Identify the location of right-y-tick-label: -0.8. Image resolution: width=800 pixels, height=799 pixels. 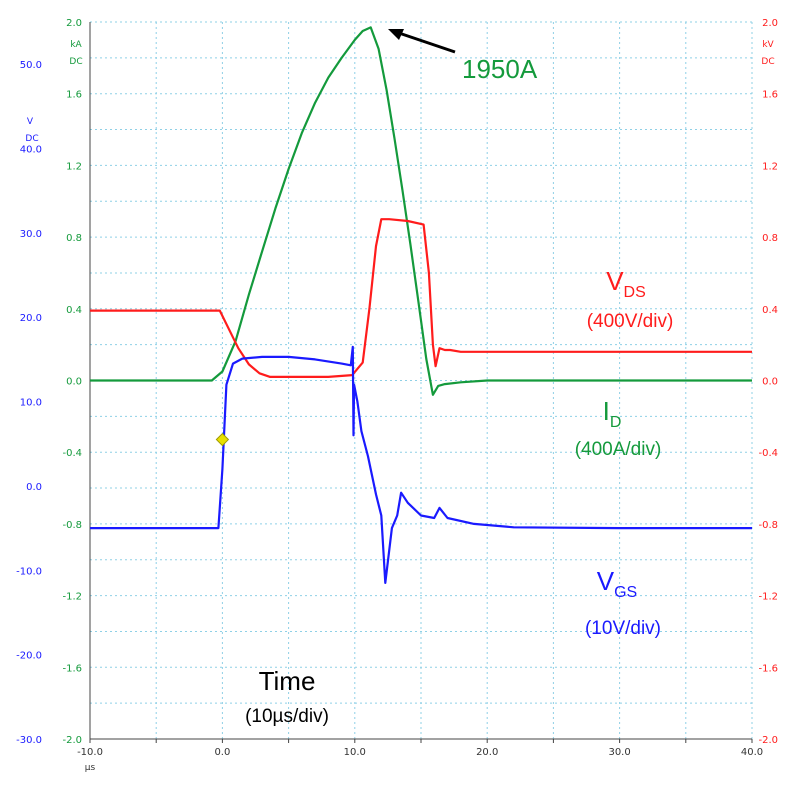
(768, 525).